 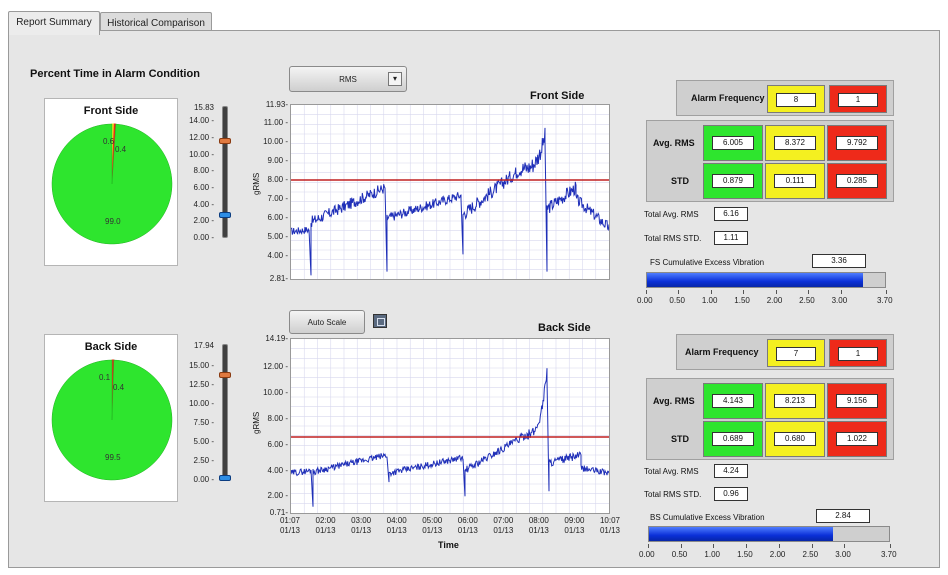 What do you see at coordinates (277, 160) in the screenshot?
I see `front-y-tick-label: 9.00 -` at bounding box center [277, 160].